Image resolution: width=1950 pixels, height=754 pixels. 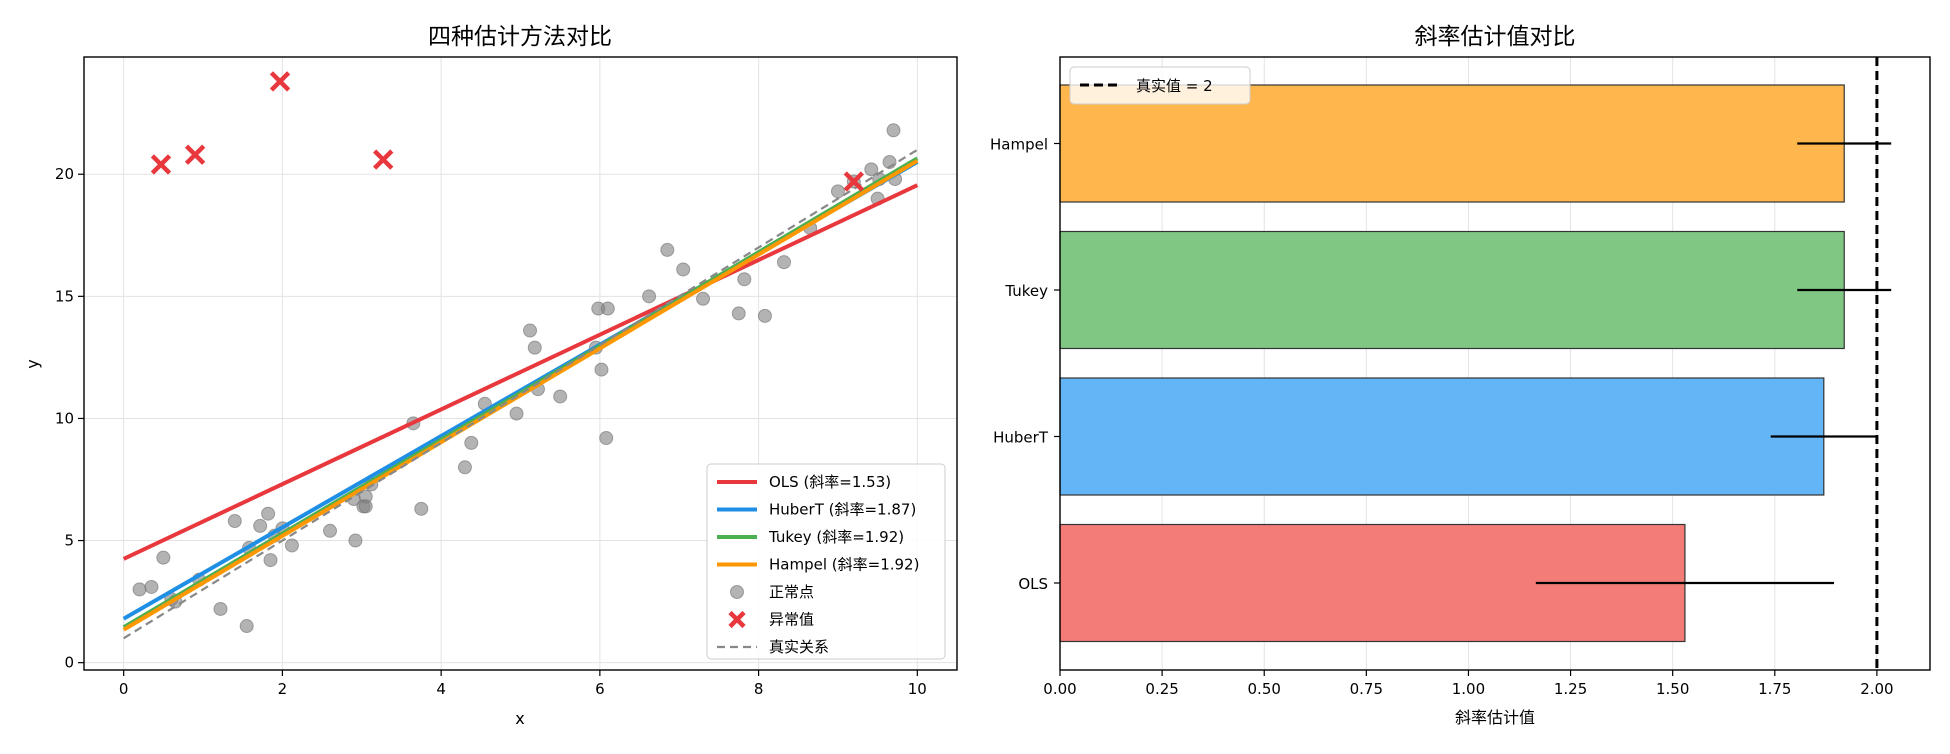 What do you see at coordinates (1174, 86) in the screenshot?
I see `legend-reference-label: 真实值 = 2` at bounding box center [1174, 86].